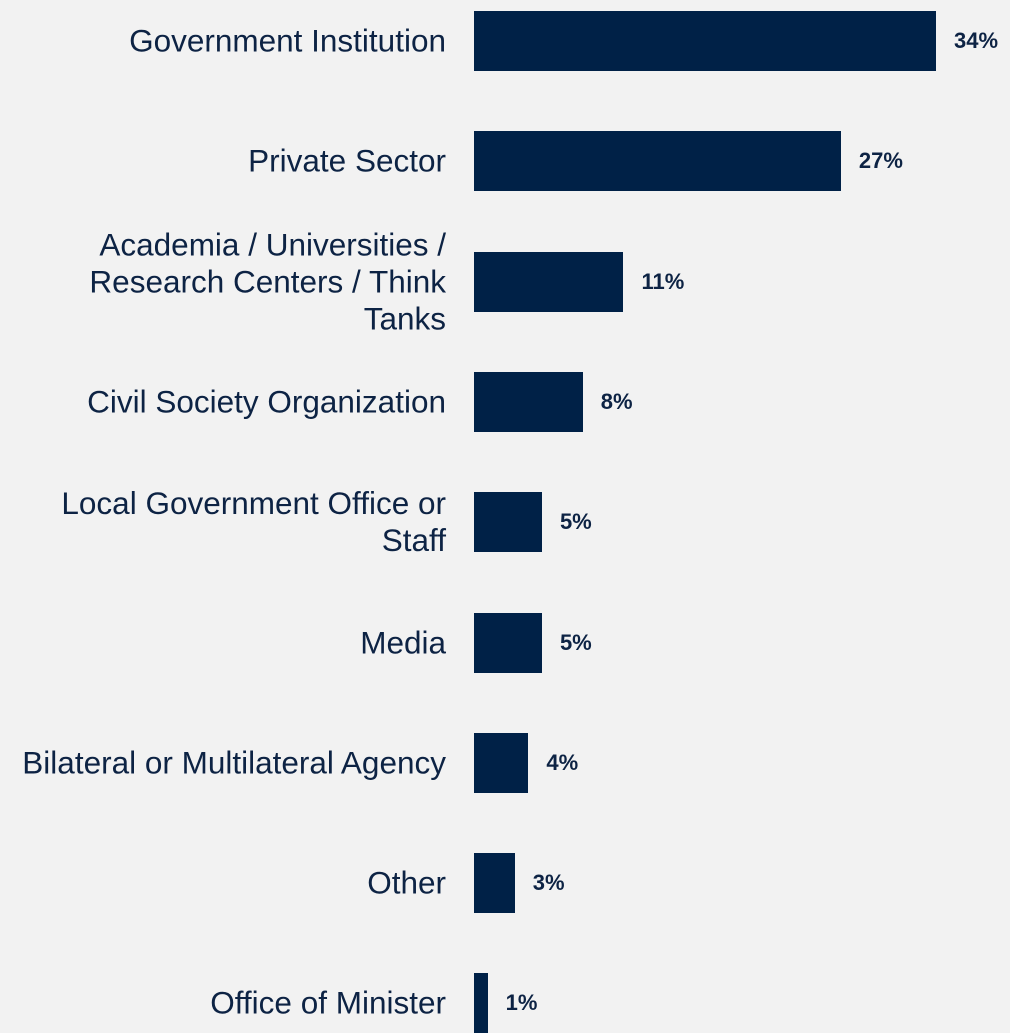  What do you see at coordinates (521, 1003) in the screenshot?
I see `value-label: 1%` at bounding box center [521, 1003].